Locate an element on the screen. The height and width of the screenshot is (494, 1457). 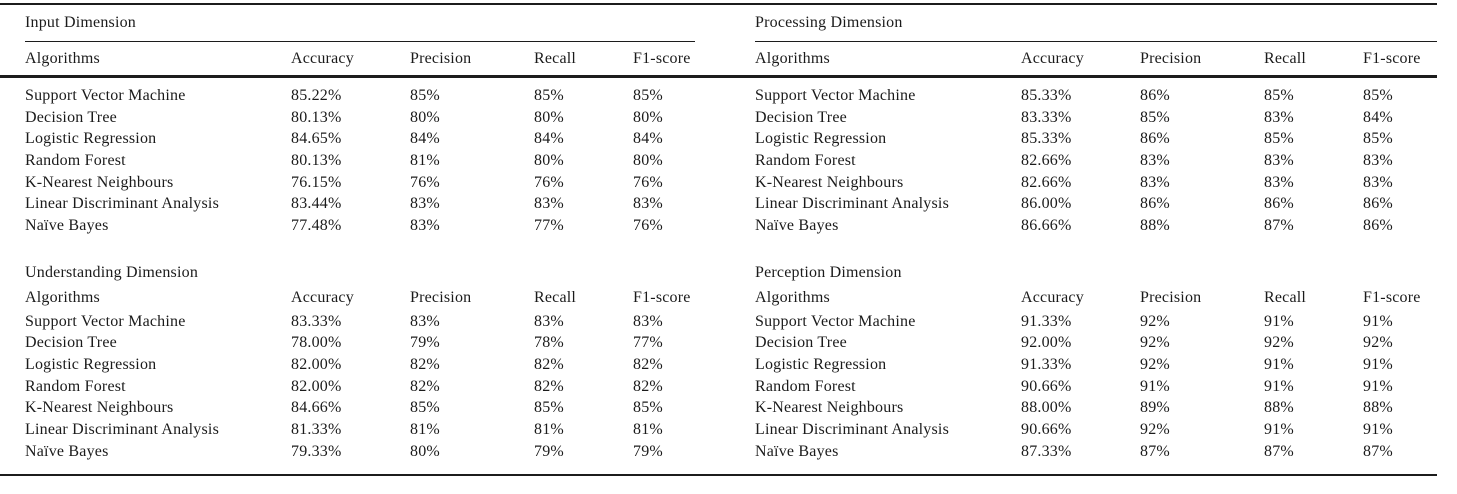
cell-f1-score: 86% is located at coordinates (1378, 204).